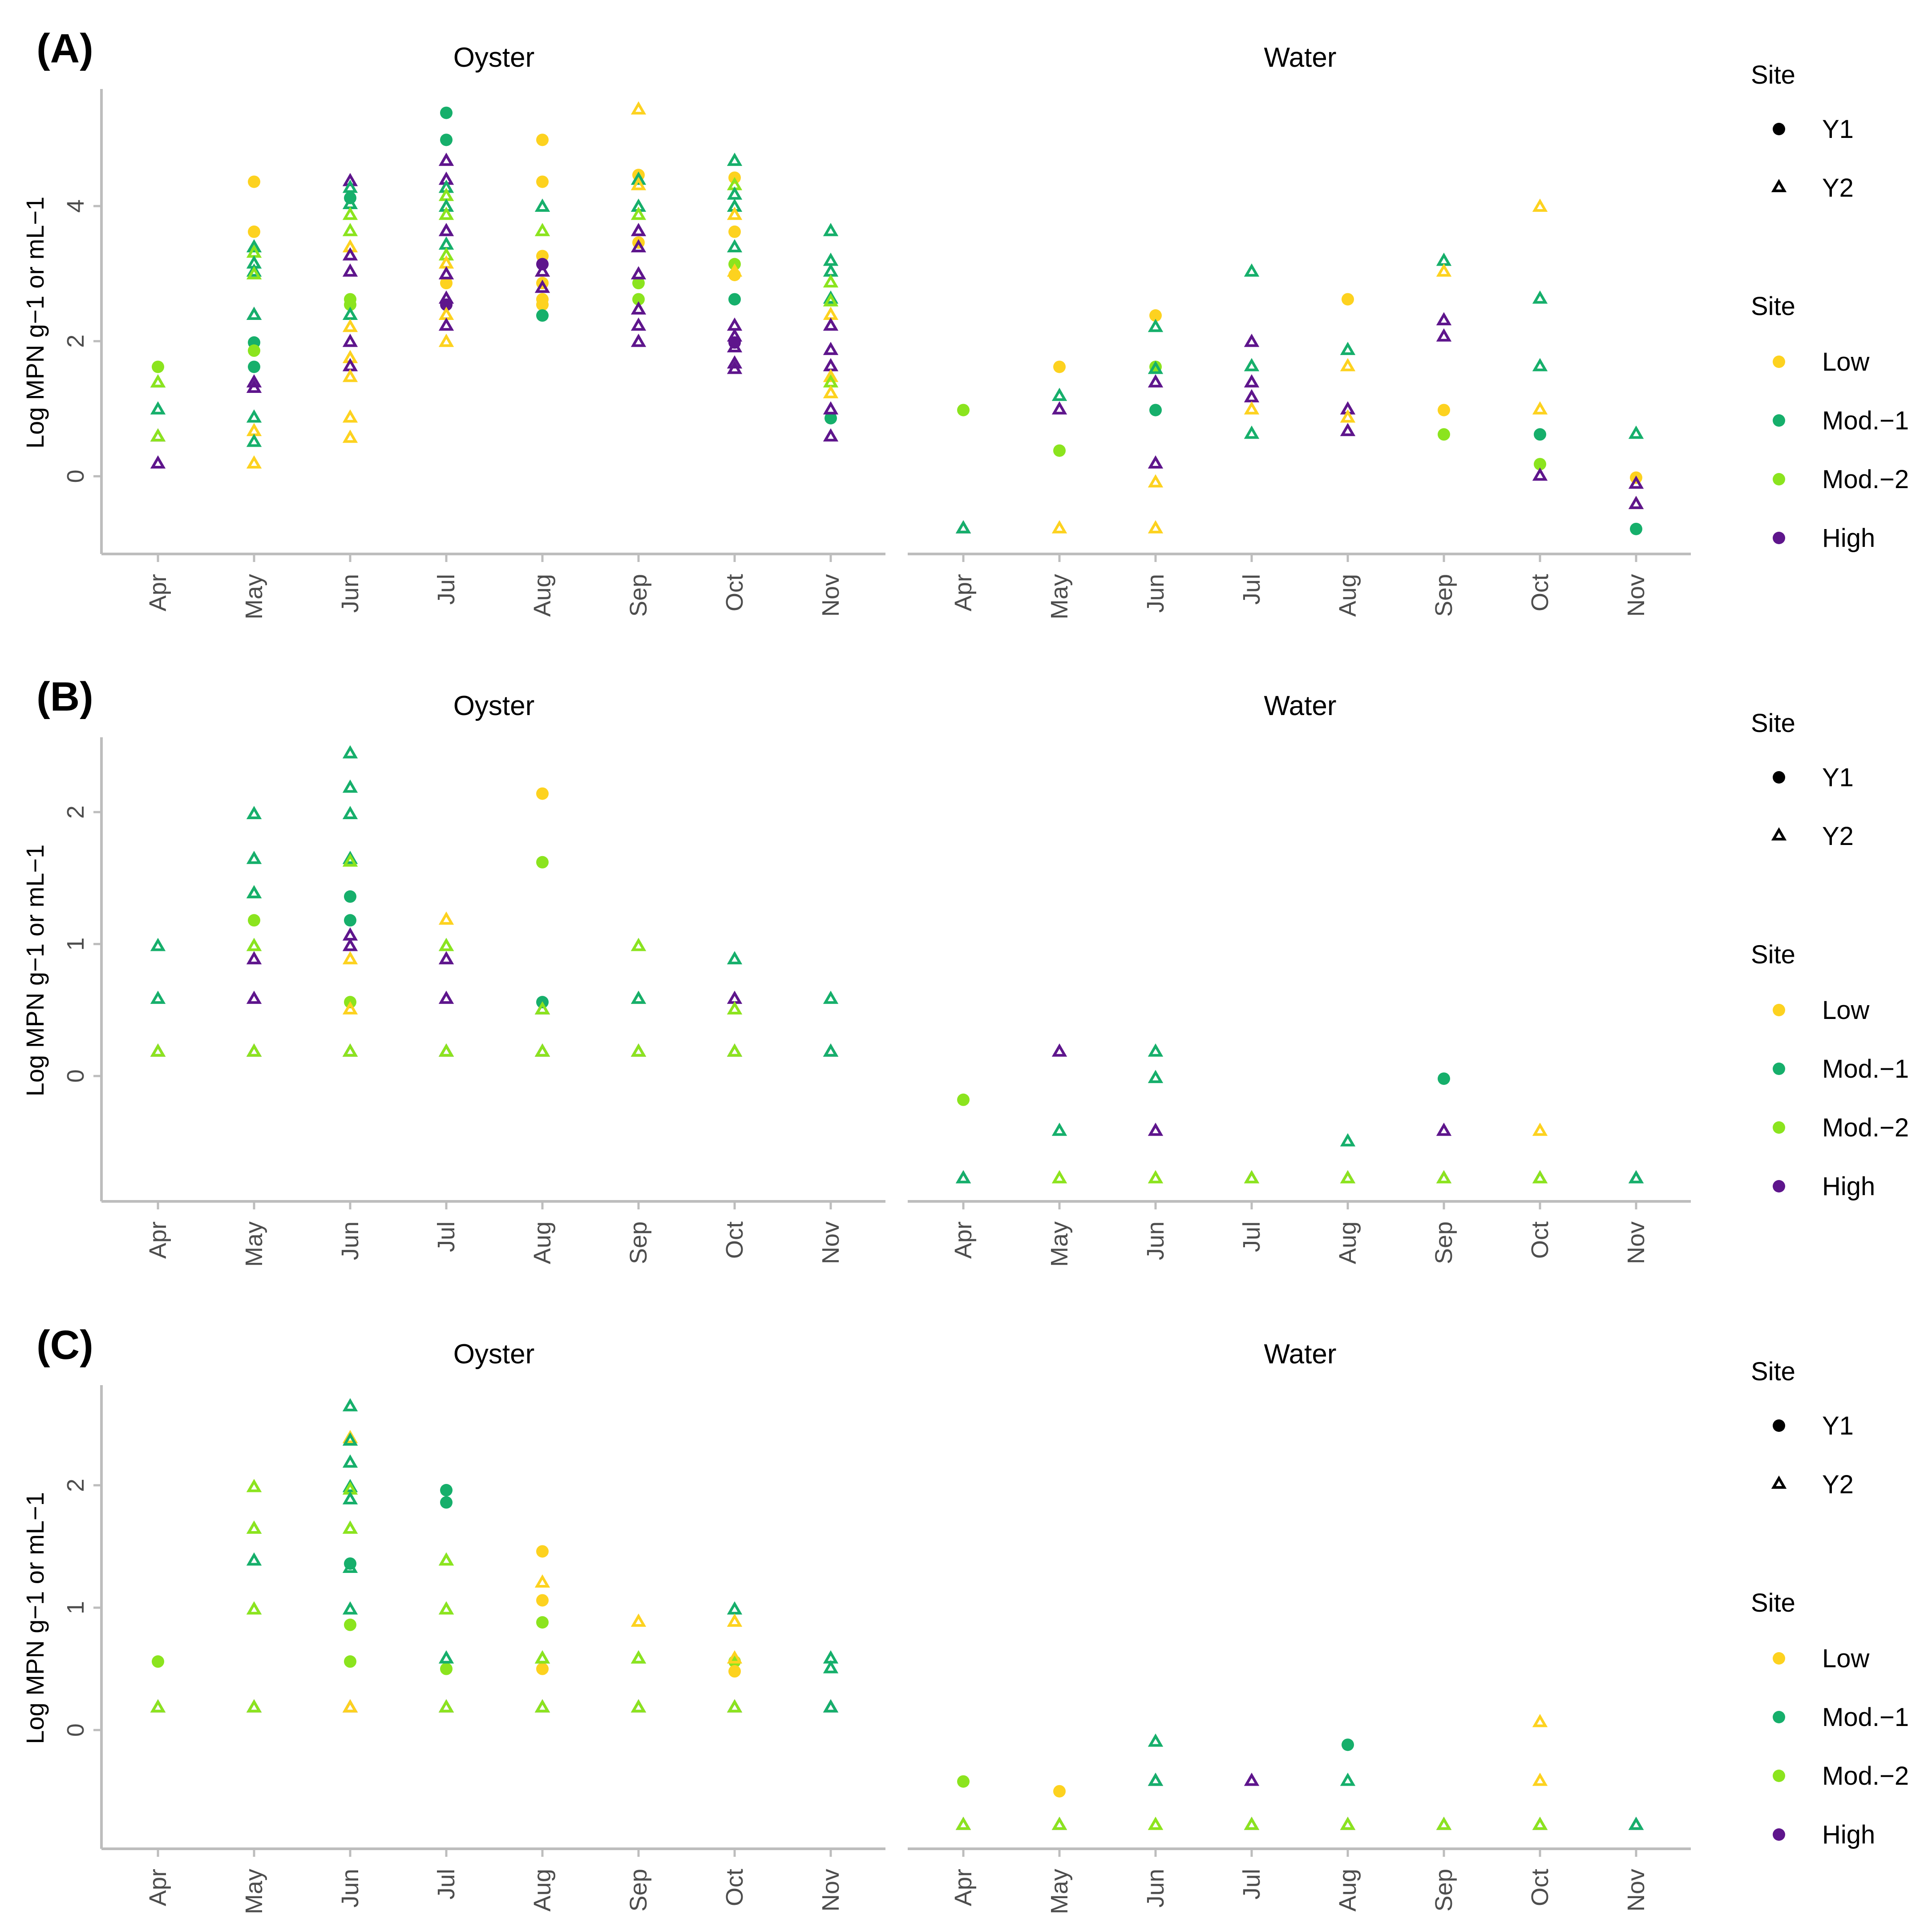  Describe the element at coordinates (75, 944) in the screenshot. I see `y-tick-label: 1` at that location.